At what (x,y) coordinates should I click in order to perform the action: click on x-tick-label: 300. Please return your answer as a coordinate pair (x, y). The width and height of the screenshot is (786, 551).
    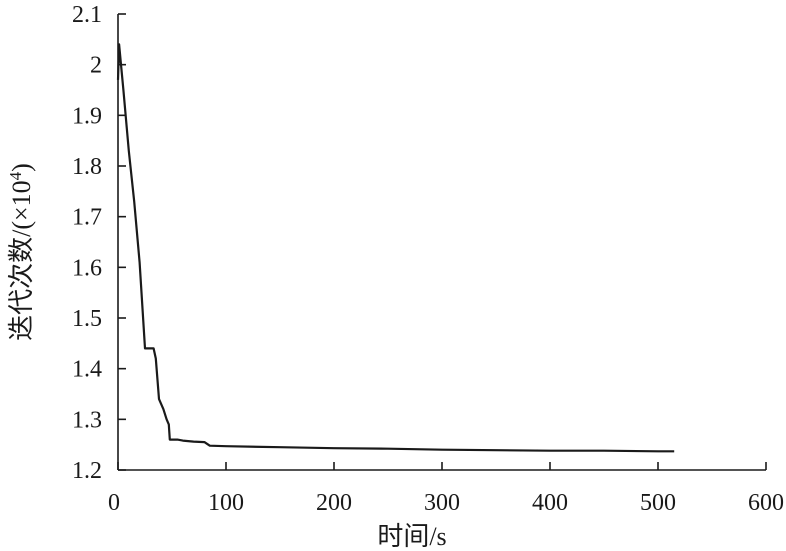
    Looking at the image, I should click on (442, 503).